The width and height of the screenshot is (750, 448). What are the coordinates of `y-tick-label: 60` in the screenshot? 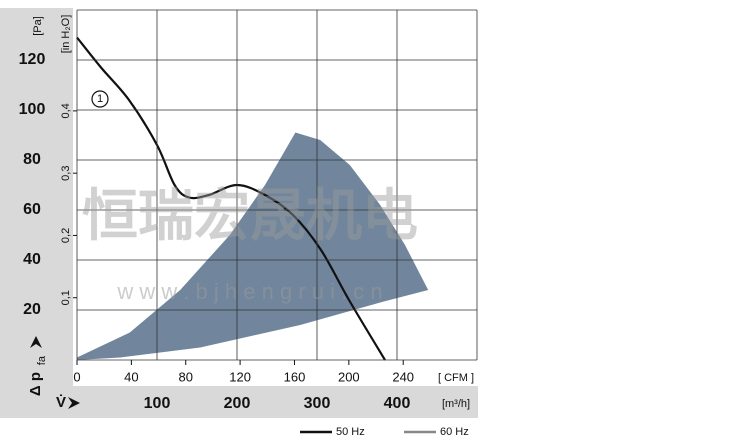 It's located at (32, 209).